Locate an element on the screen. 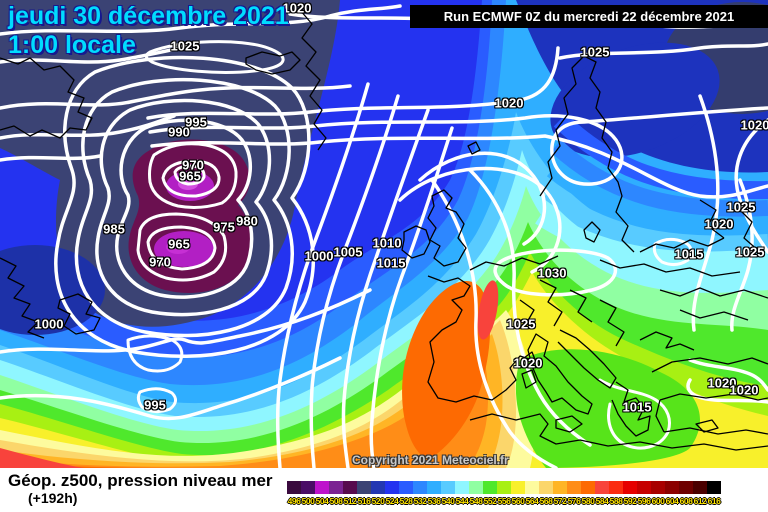 The height and width of the screenshot is (512, 768). legend-item: 548 is located at coordinates (476, 493).